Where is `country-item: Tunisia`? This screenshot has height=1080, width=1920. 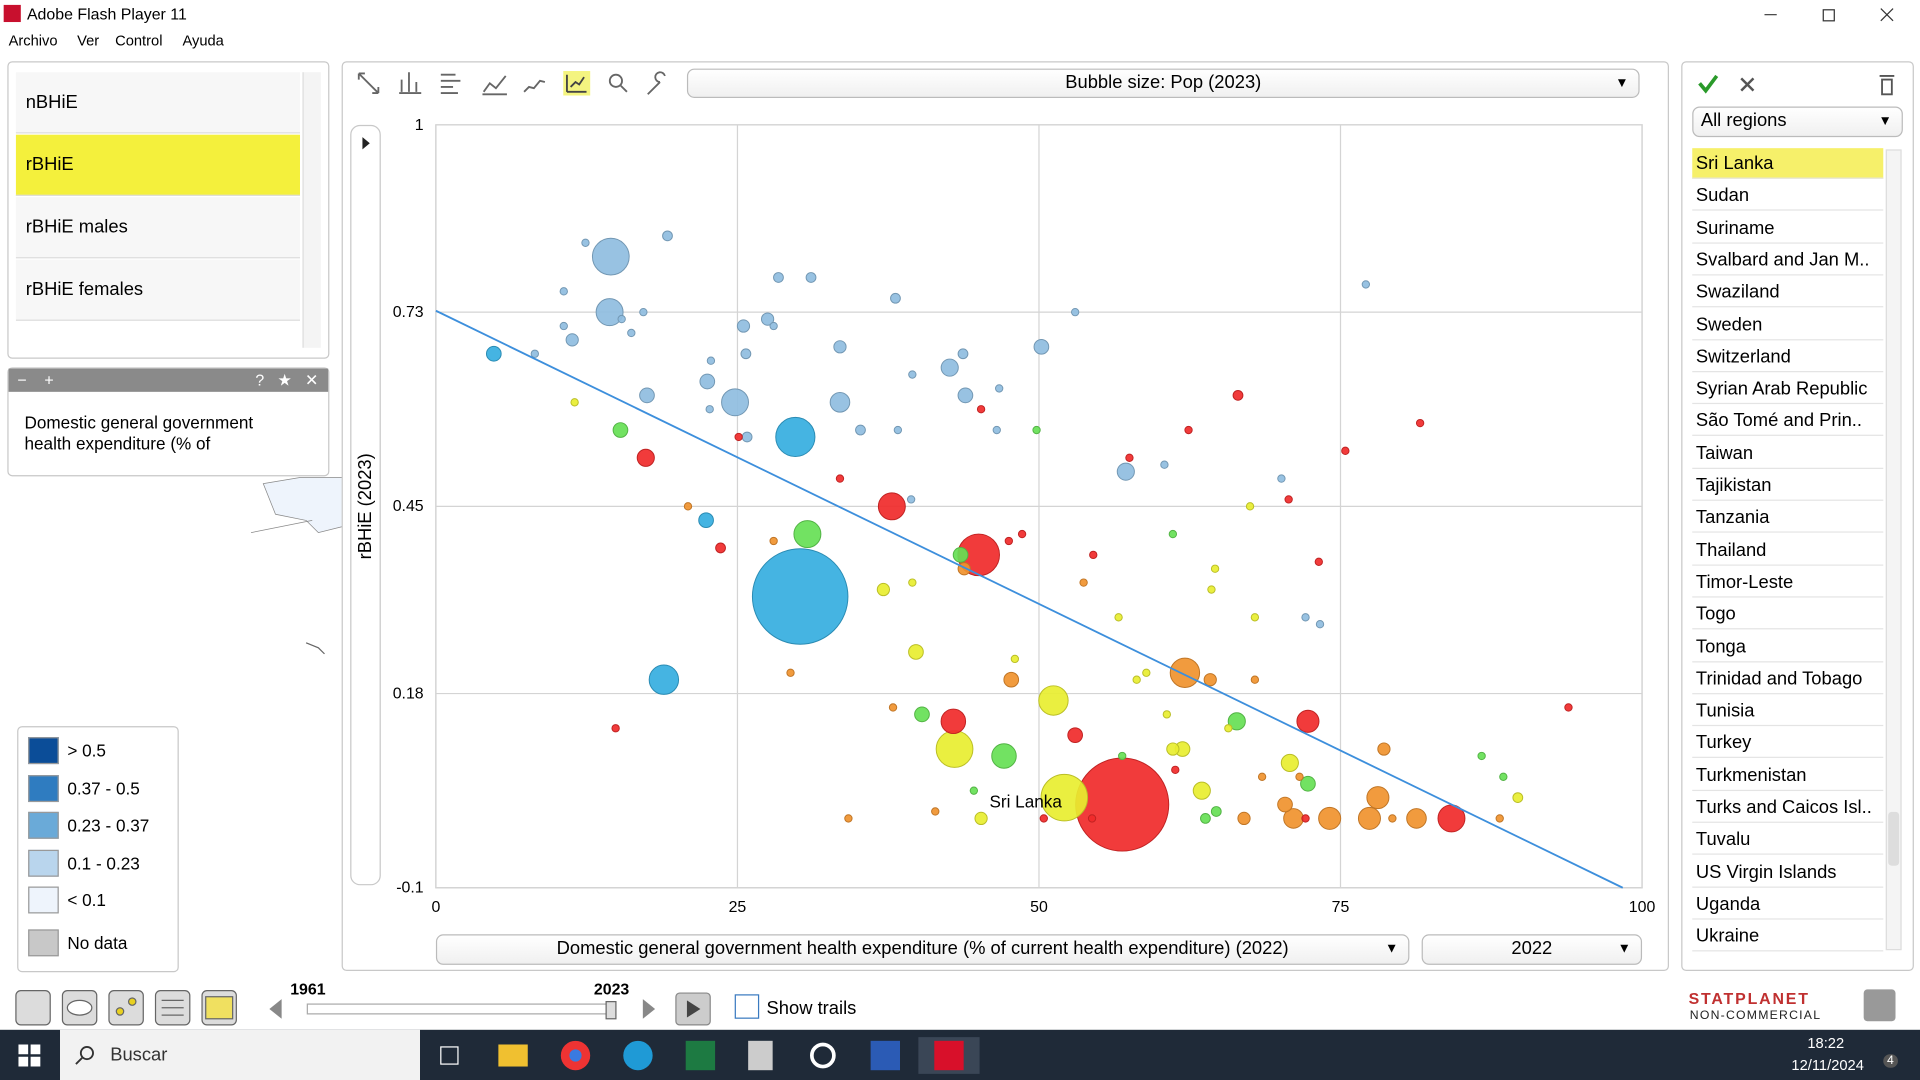
country-item: Tunisia is located at coordinates (1788, 711).